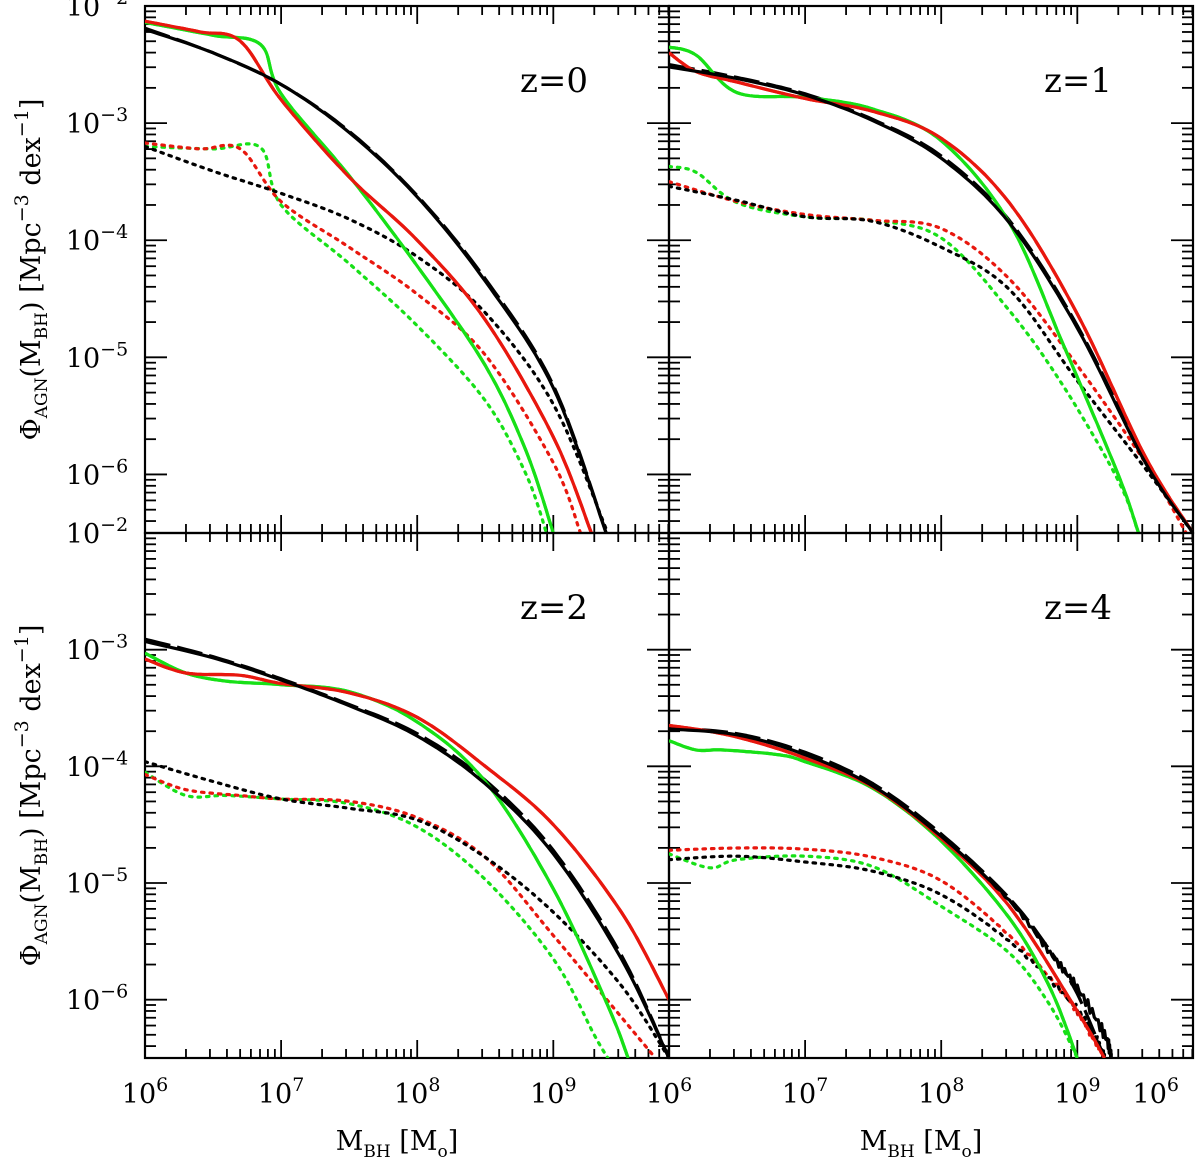 Image resolution: width=1200 pixels, height=1168 pixels. I want to click on series-green-solid, so click(874, 898).